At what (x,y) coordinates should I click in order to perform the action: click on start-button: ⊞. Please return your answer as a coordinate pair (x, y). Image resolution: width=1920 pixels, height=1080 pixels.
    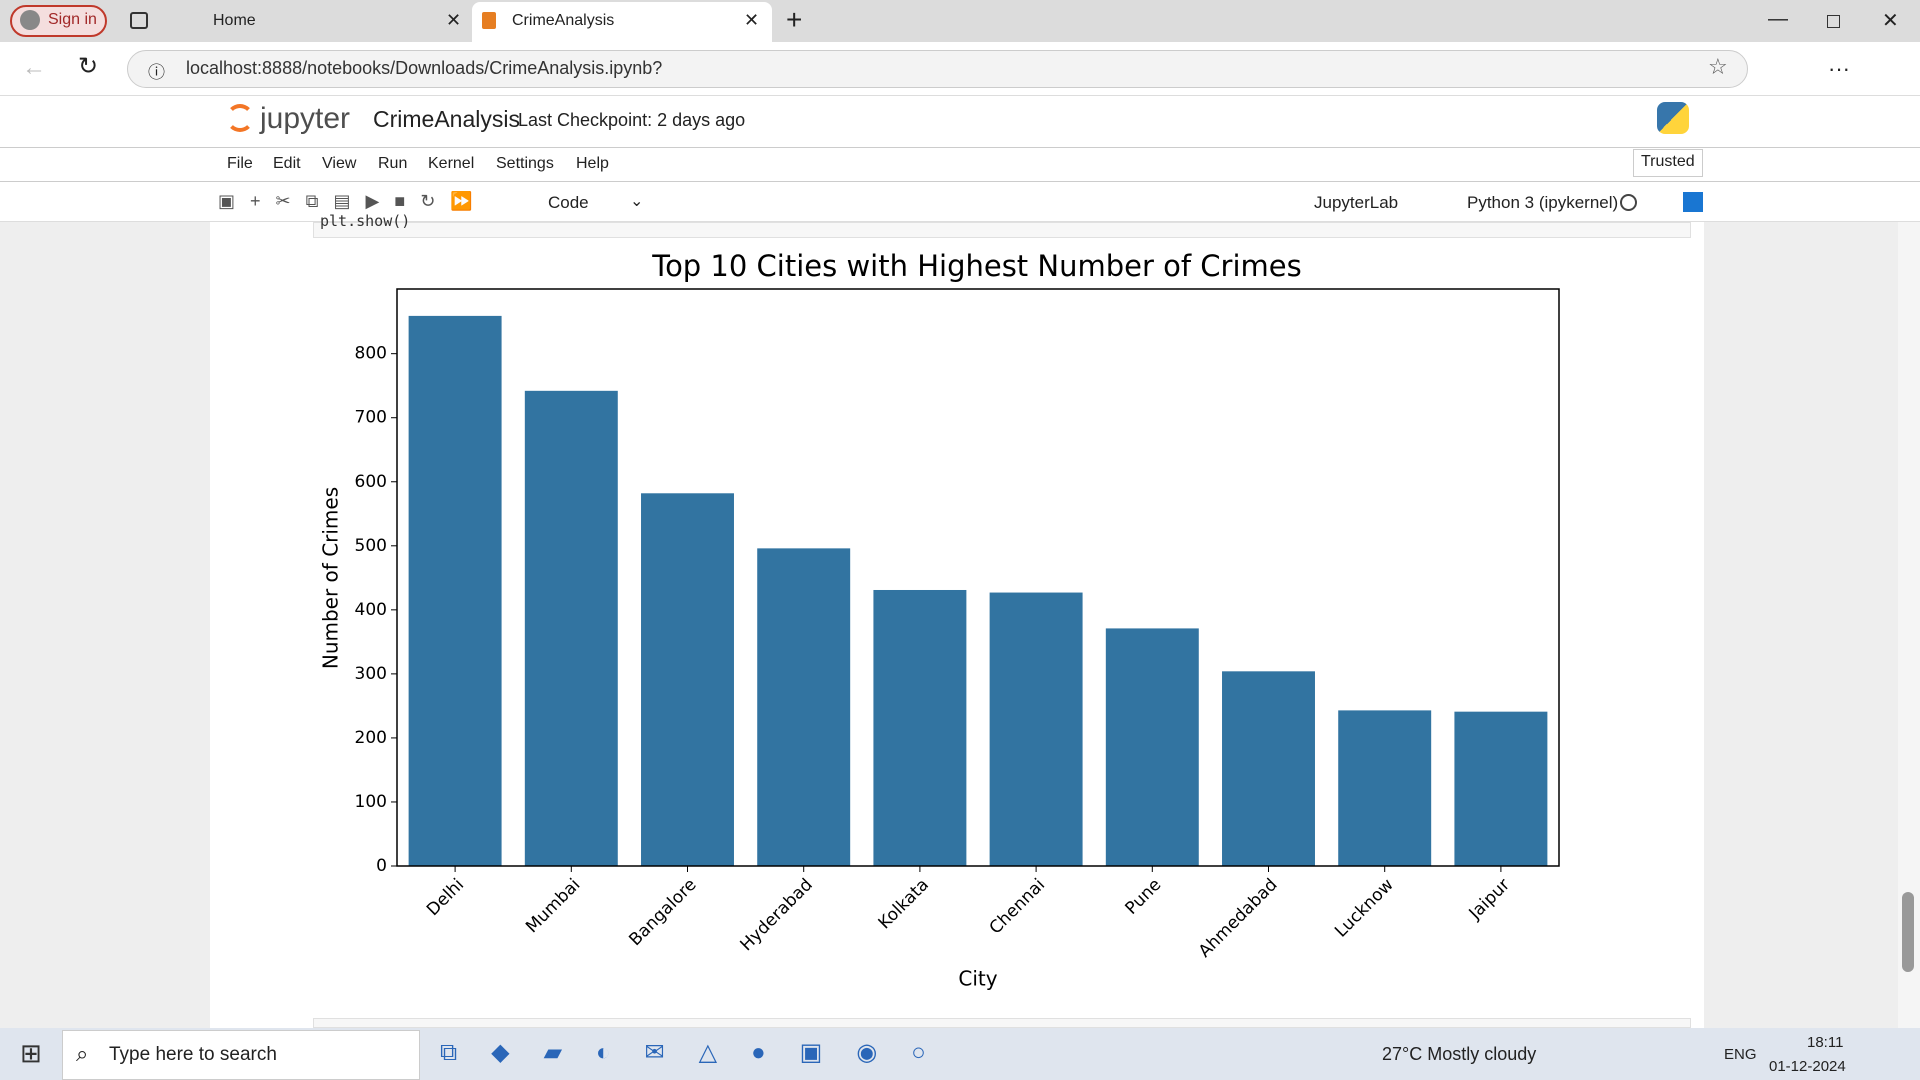
    Looking at the image, I should click on (31, 1053).